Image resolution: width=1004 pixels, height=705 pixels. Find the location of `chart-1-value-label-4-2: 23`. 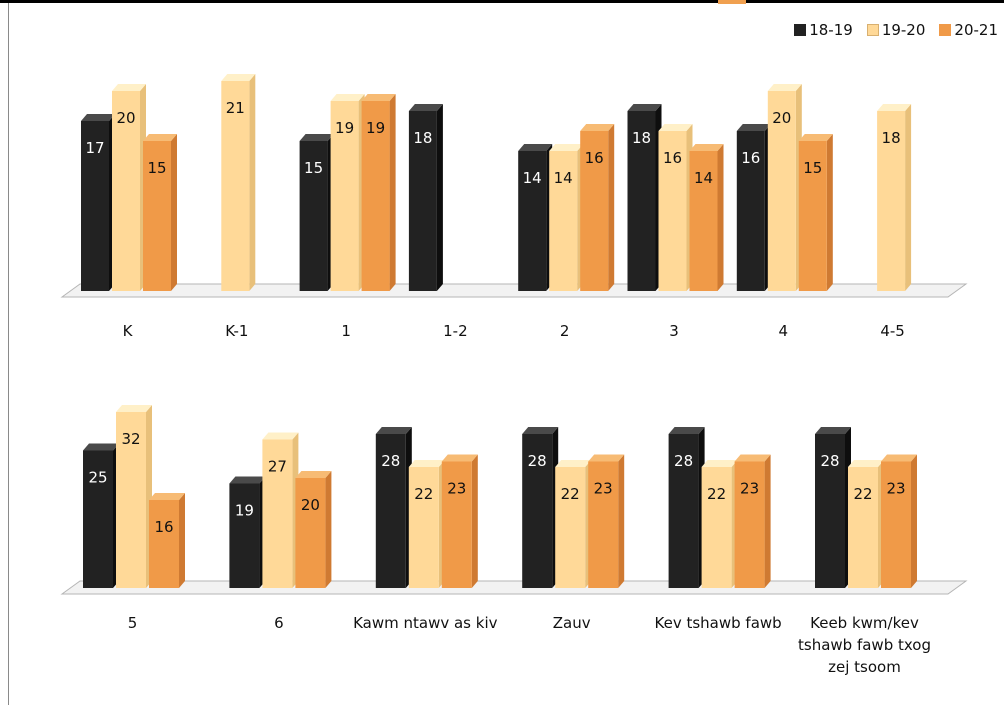

chart-1-value-label-4-2: 23 is located at coordinates (749, 489).